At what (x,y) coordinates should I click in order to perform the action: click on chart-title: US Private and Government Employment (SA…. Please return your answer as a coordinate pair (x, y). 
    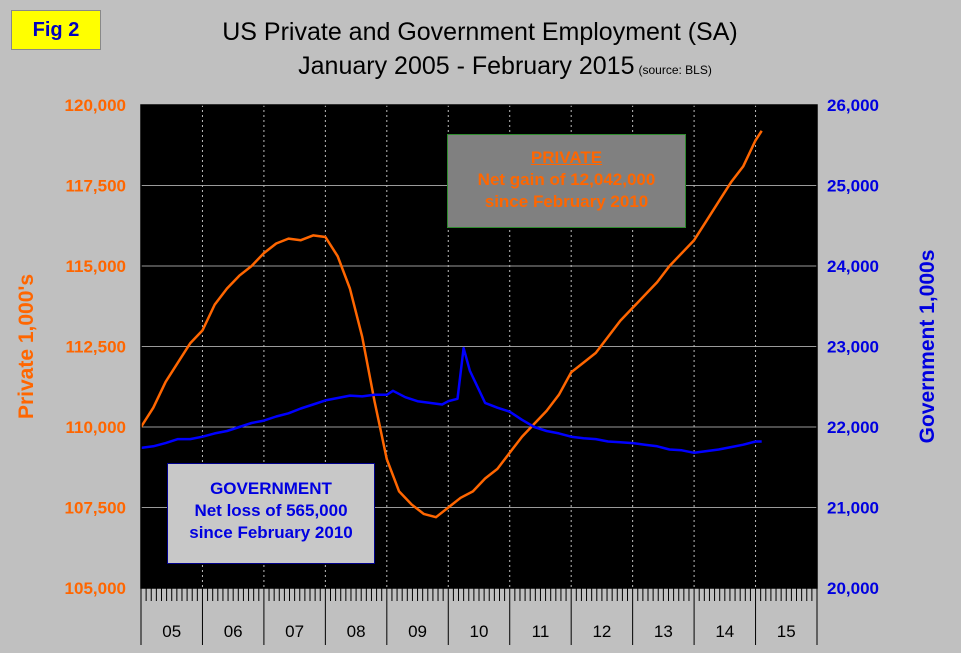
    Looking at the image, I should click on (480, 32).